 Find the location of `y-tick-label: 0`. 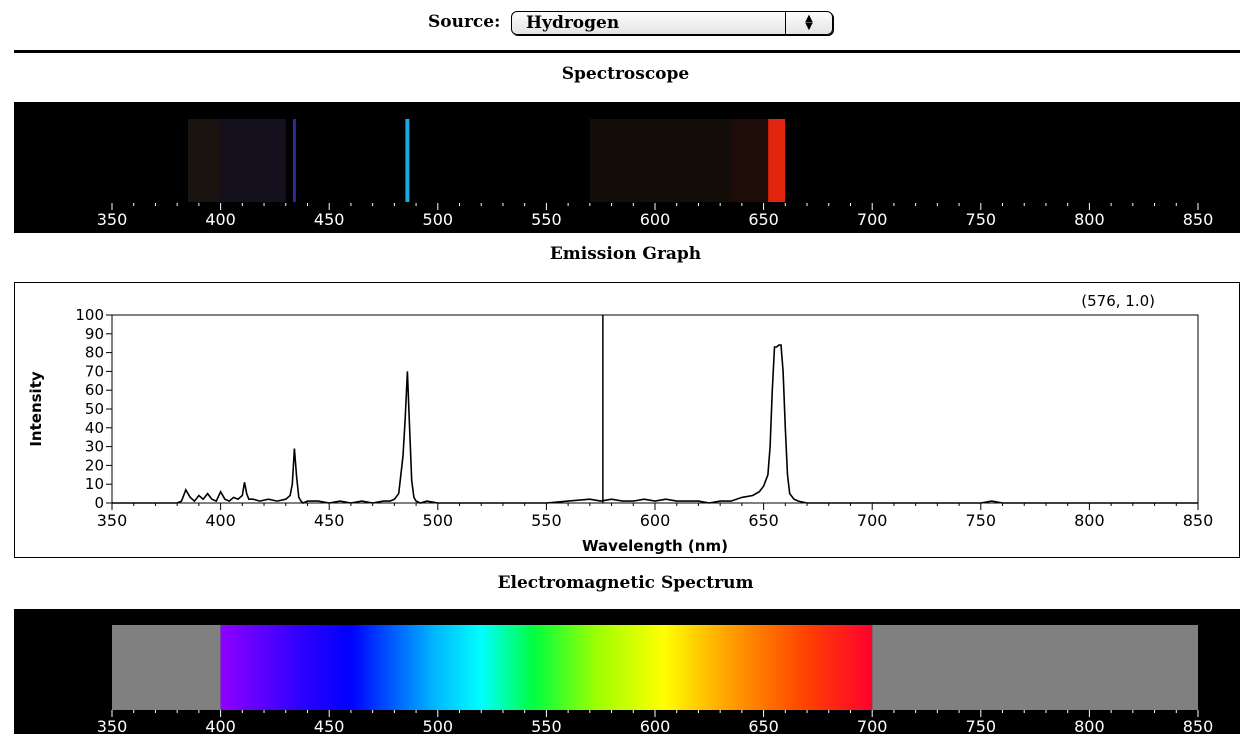

y-tick-label: 0 is located at coordinates (99, 503).